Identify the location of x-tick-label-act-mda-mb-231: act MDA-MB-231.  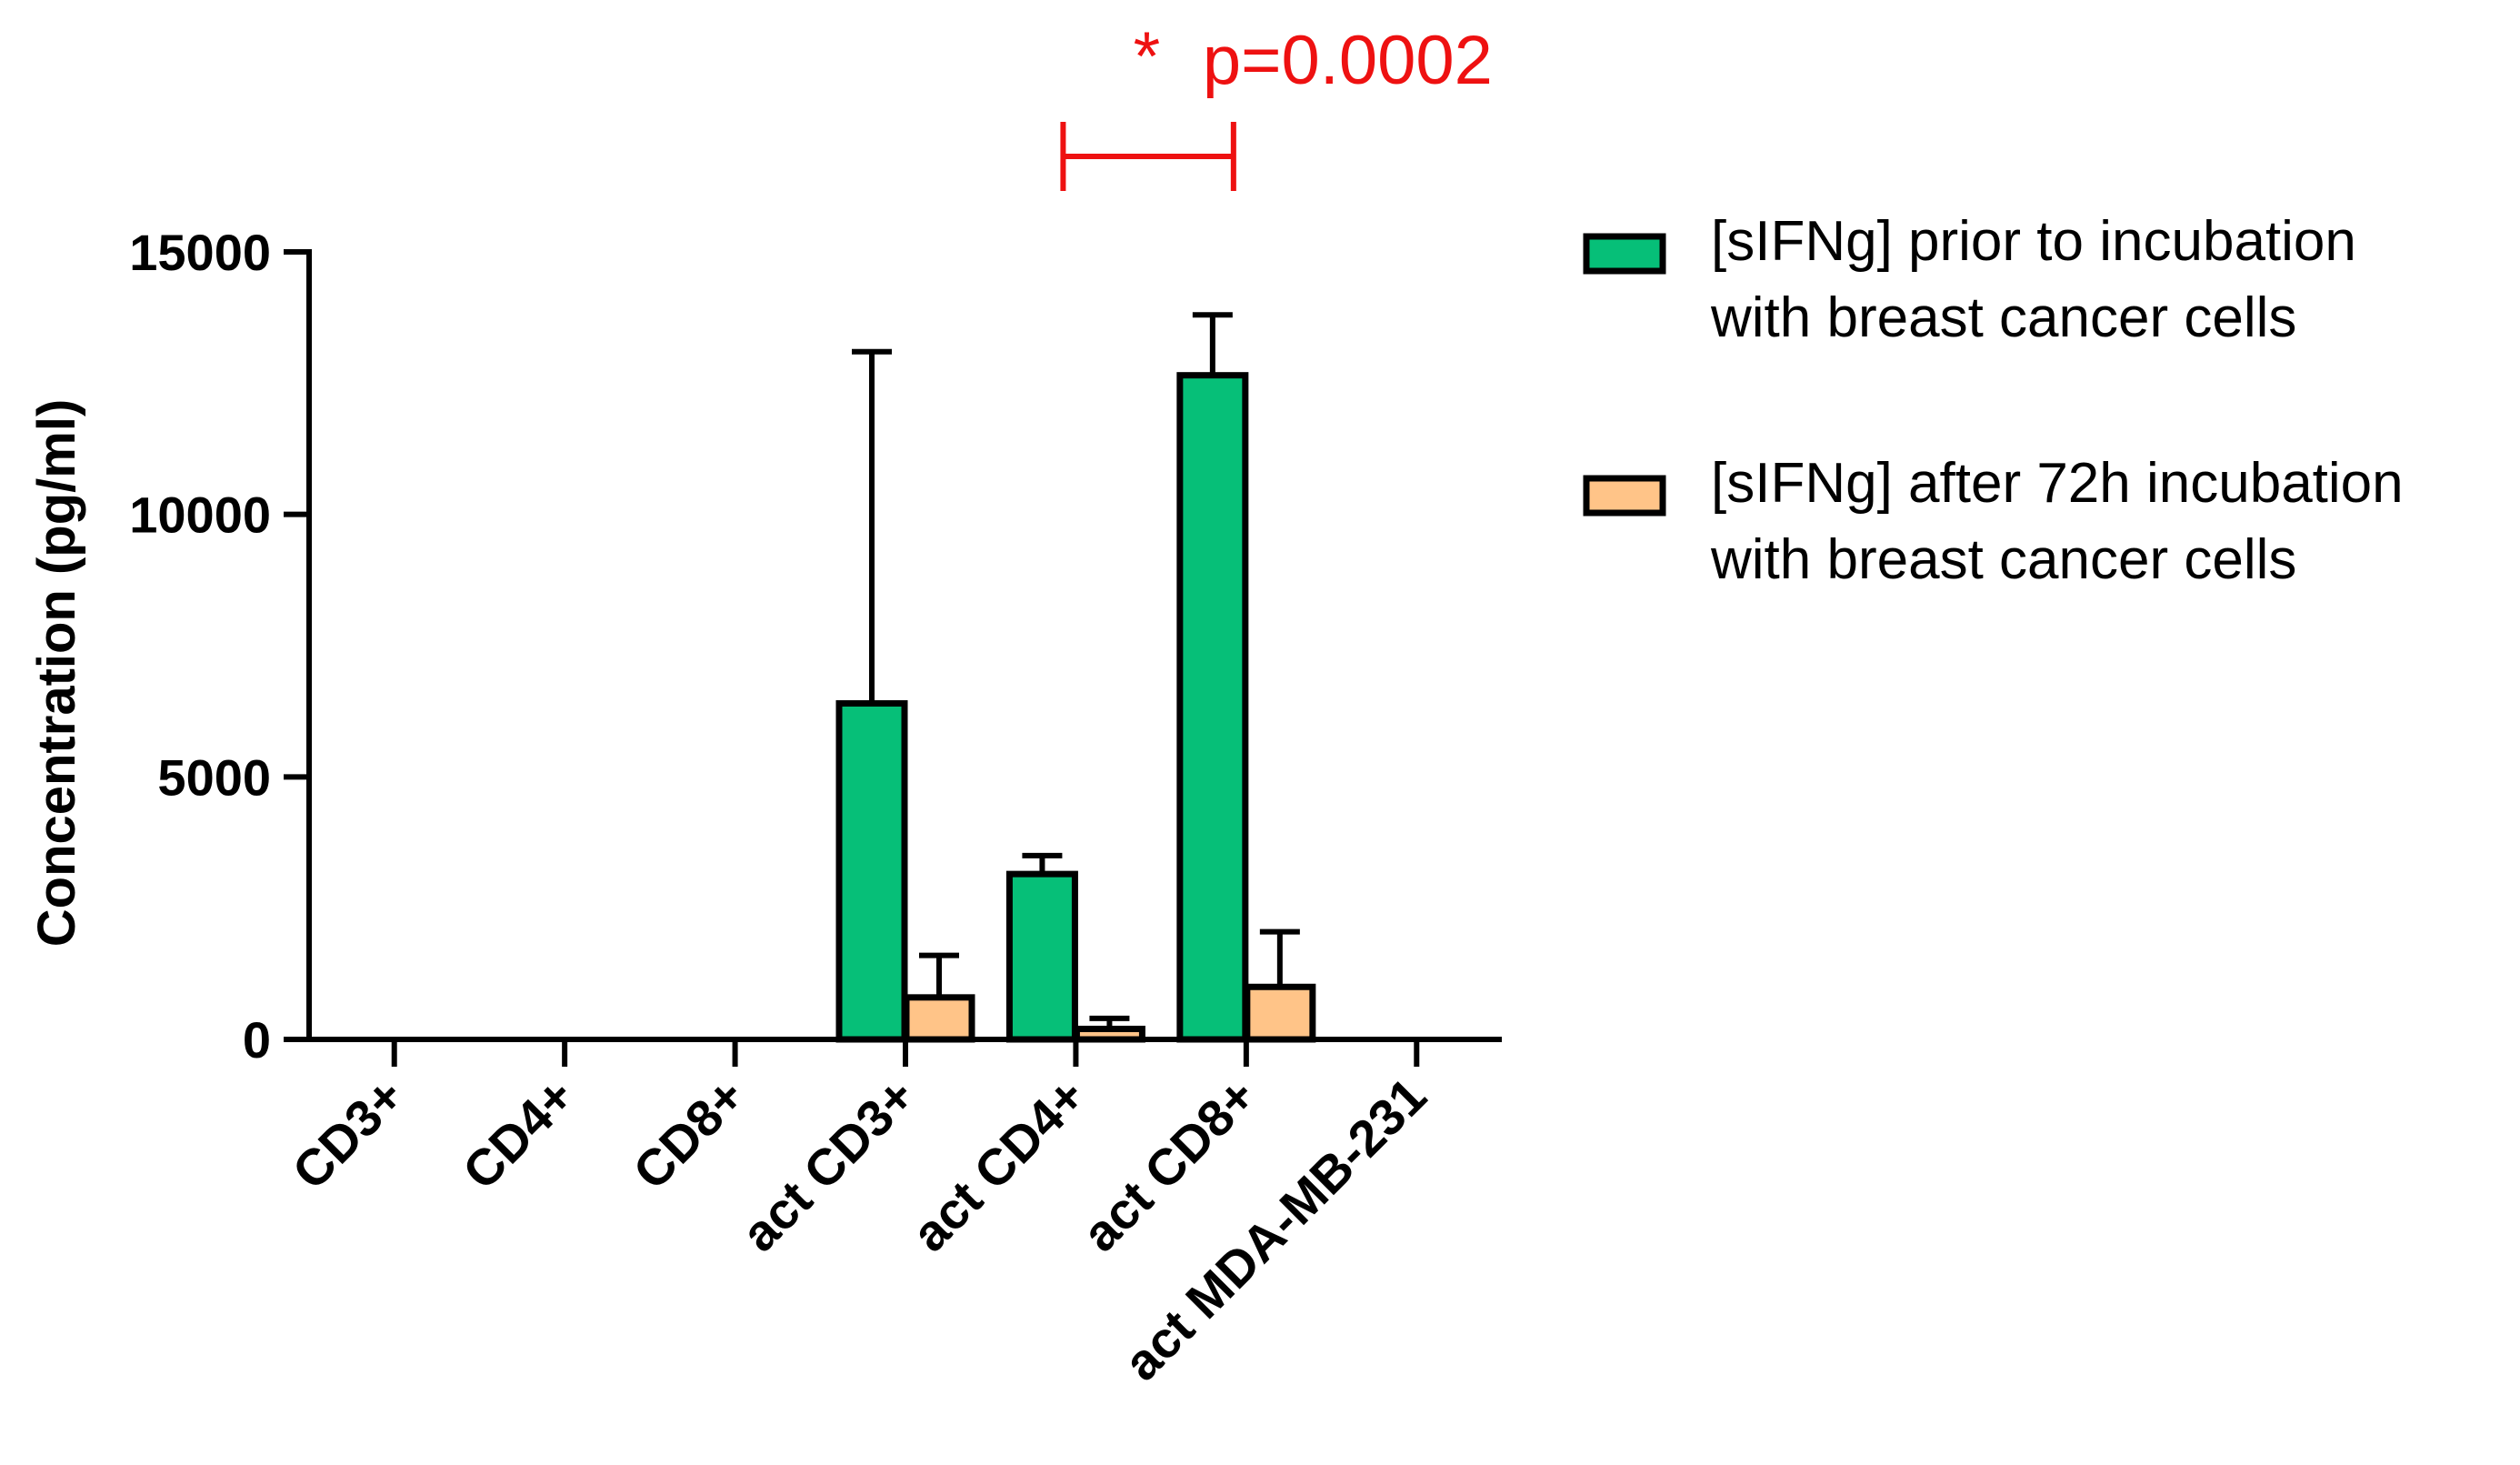
(1275, 1229).